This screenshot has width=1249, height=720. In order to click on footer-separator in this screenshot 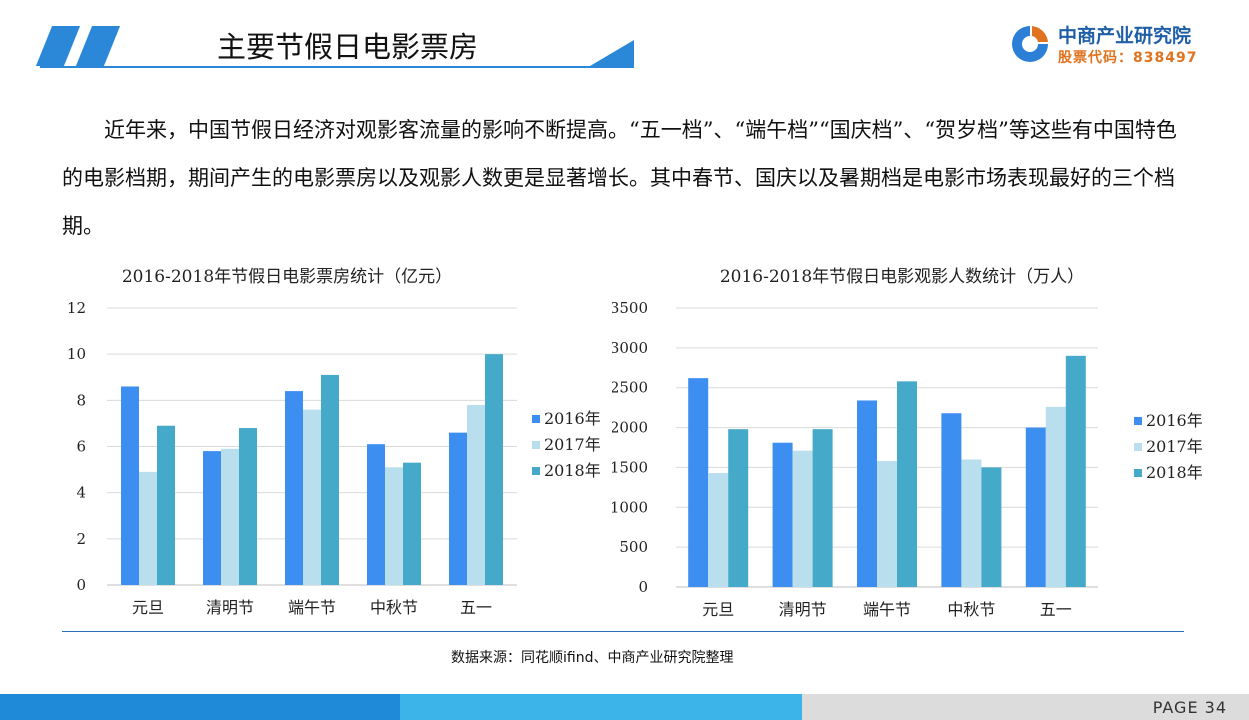, I will do `click(623, 631)`.